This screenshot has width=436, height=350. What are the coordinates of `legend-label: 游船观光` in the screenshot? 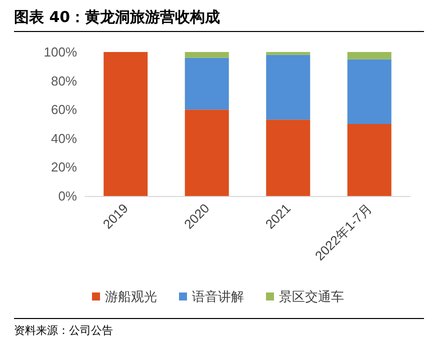 It's located at (131, 296).